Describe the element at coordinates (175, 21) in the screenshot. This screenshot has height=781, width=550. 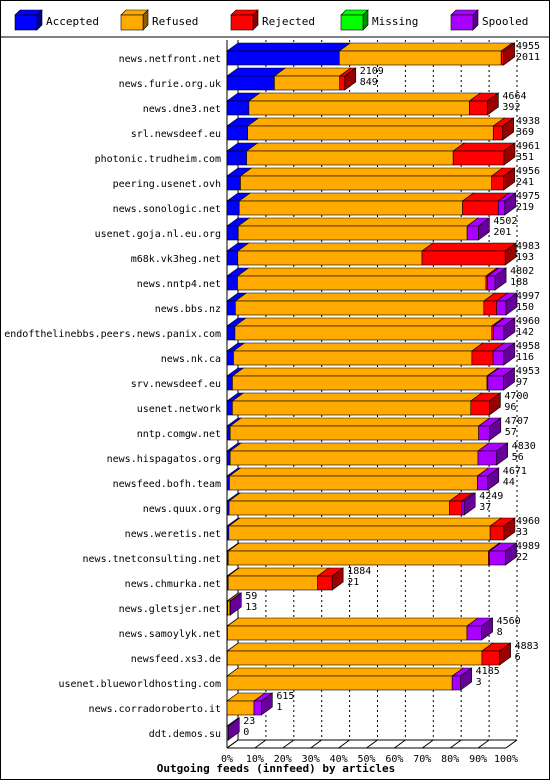
I see `legend-label-refused: Refused` at that location.